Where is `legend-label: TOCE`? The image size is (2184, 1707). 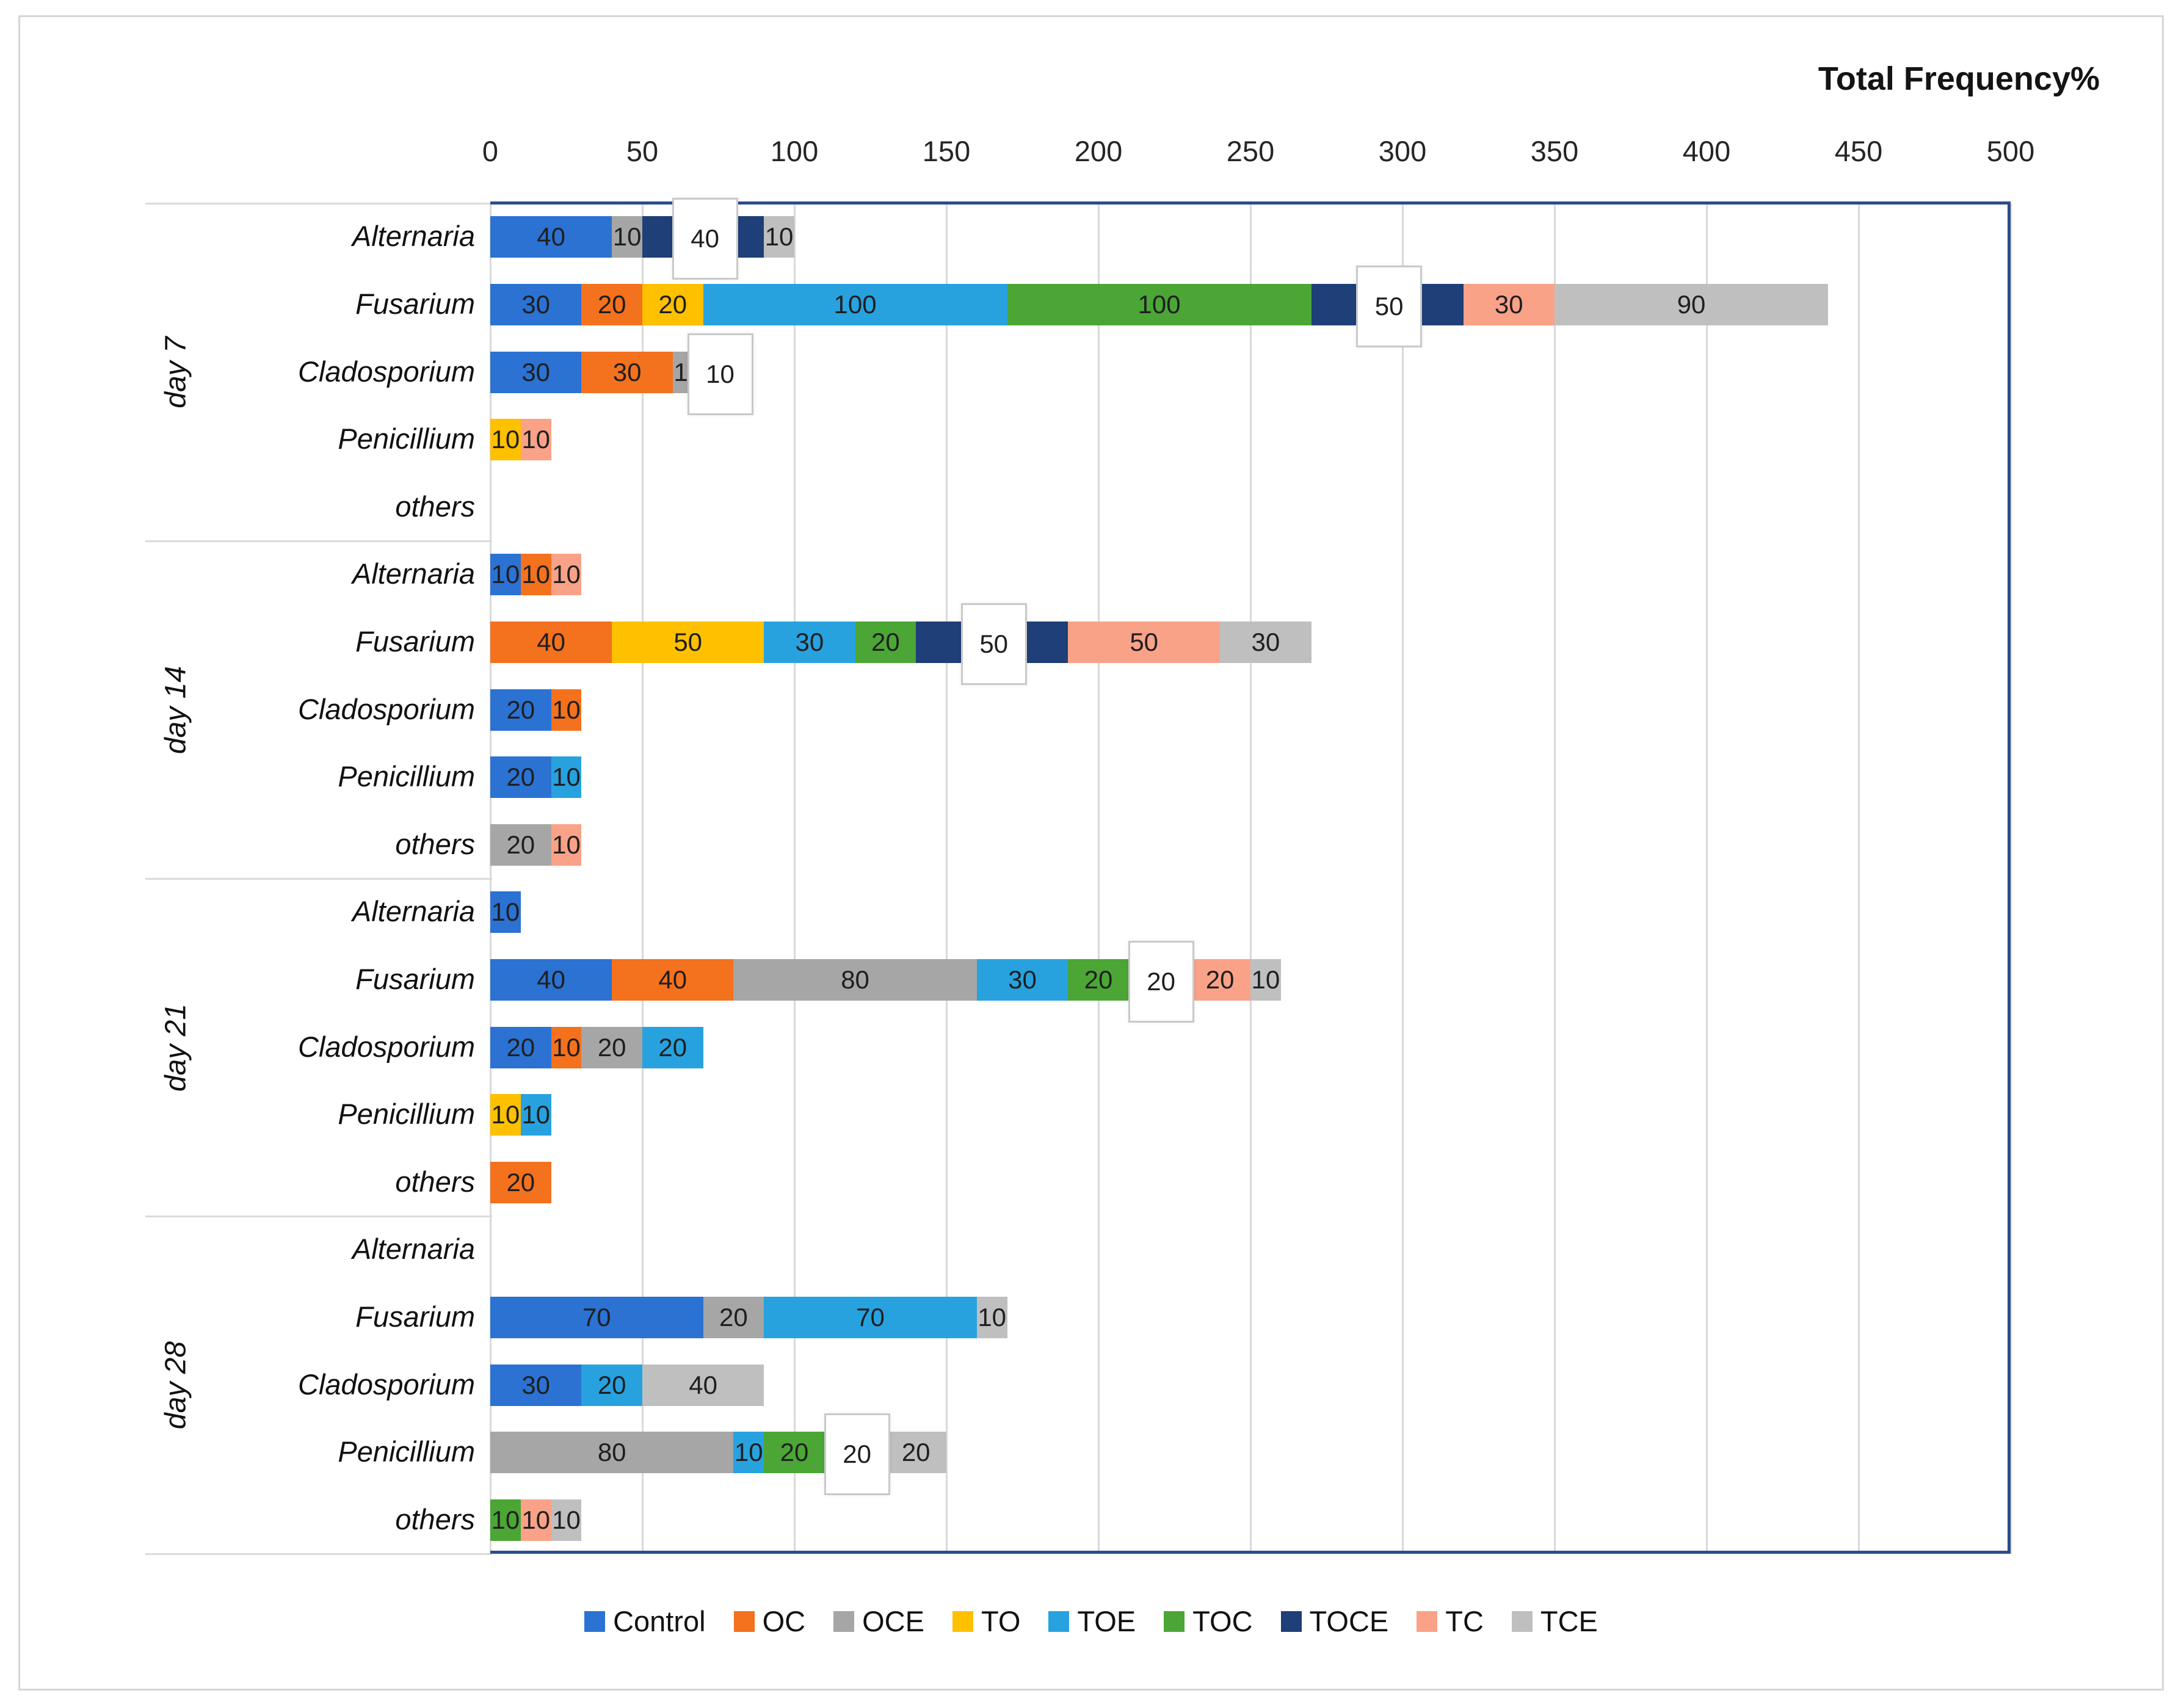 legend-label: TOCE is located at coordinates (1349, 1621).